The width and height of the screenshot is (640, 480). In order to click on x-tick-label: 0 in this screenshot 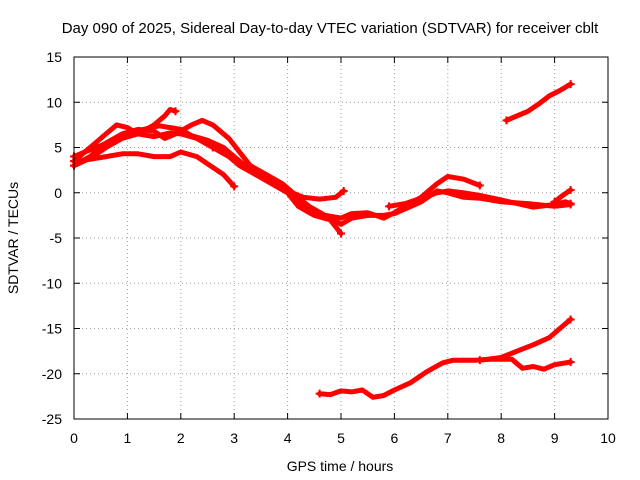, I will do `click(74, 438)`.